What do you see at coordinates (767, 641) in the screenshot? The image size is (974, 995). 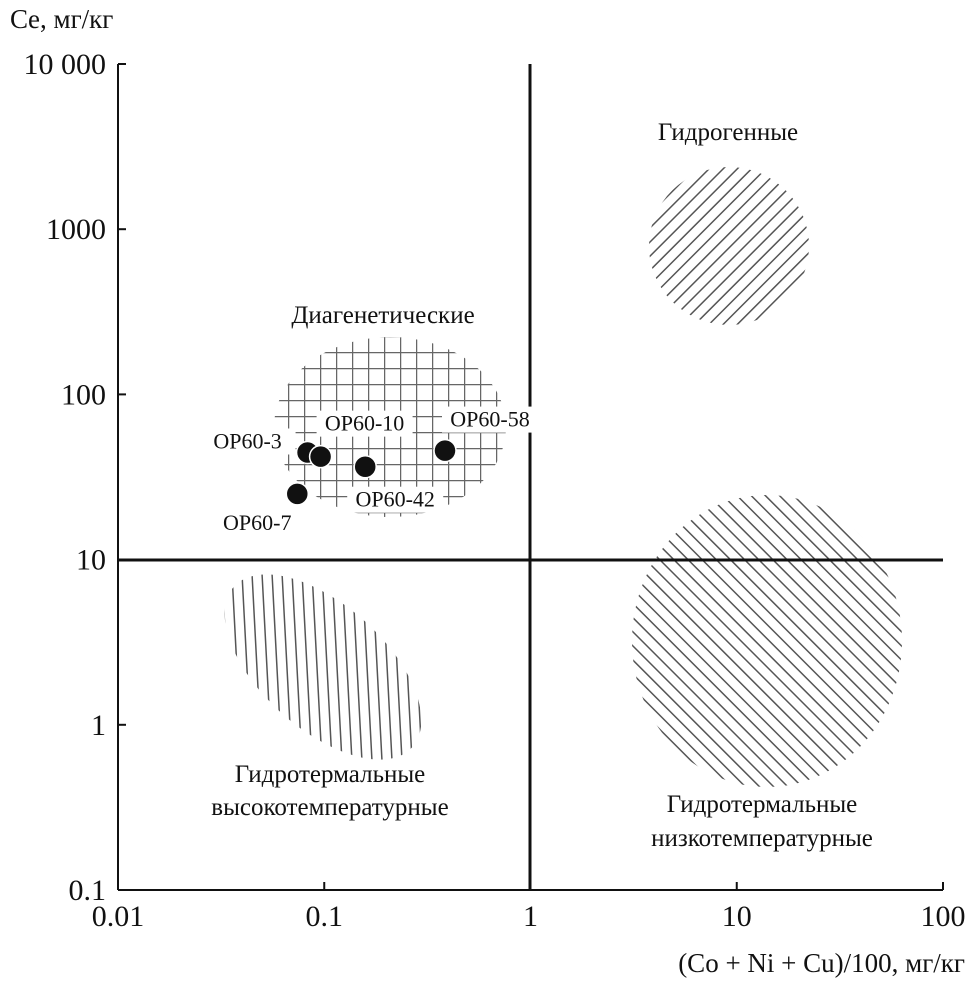 I see `region-hydrothermal-low` at bounding box center [767, 641].